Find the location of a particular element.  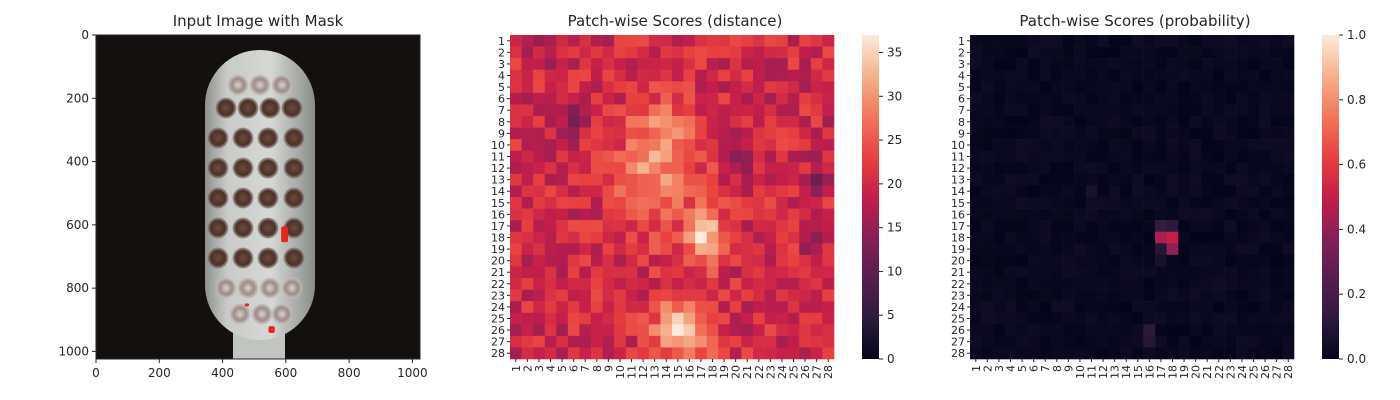

y-tick-label: 7 is located at coordinates (501, 110).